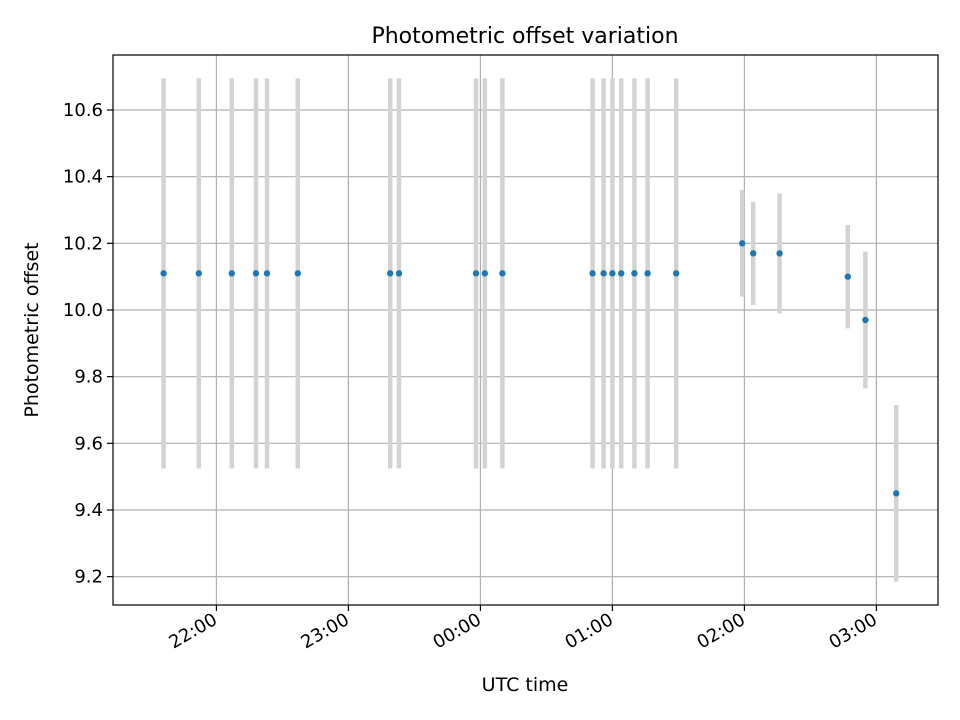 The width and height of the screenshot is (960, 720). What do you see at coordinates (32, 329) in the screenshot?
I see `y-axis-label: Photometric offset` at bounding box center [32, 329].